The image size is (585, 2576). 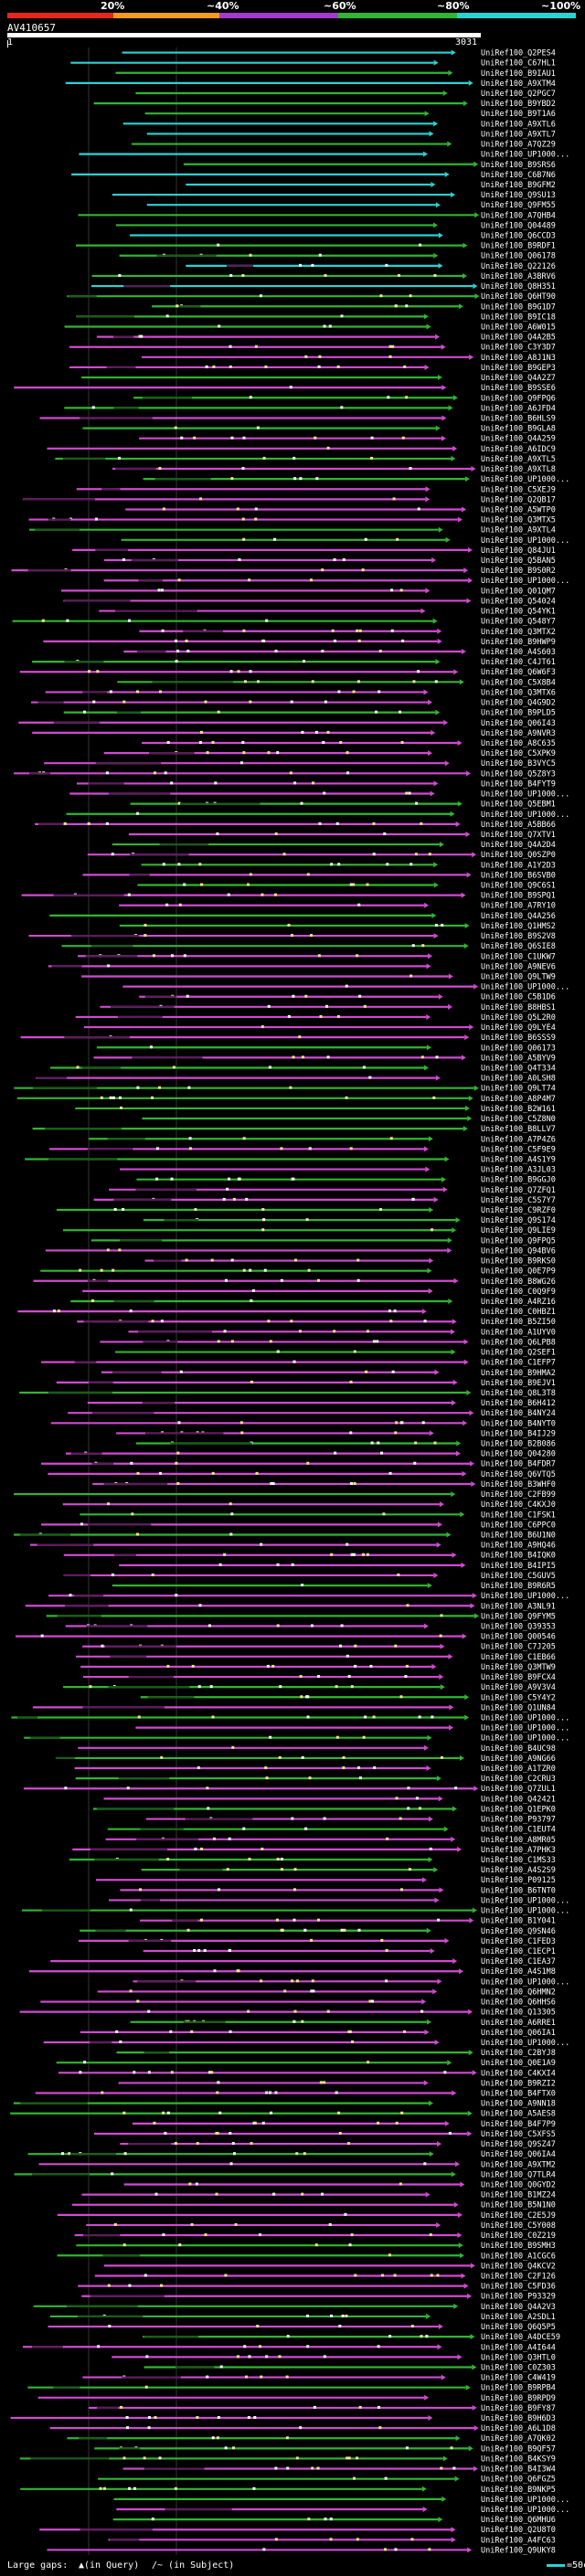 I want to click on hit-label: UniRef100_A2SDL1, so click(x=518, y=2317).